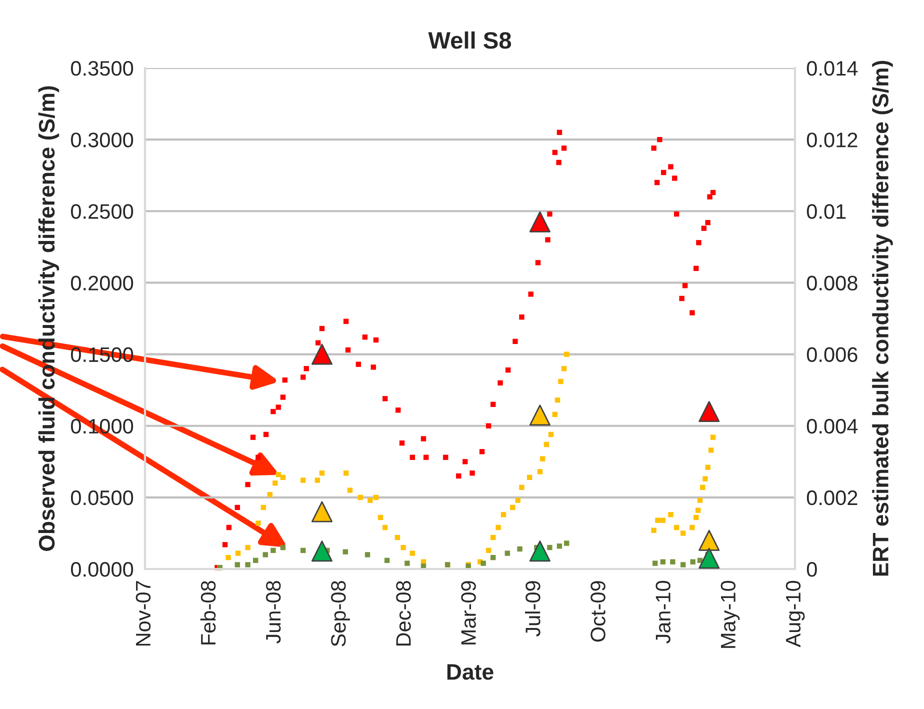 Image resolution: width=924 pixels, height=709 pixels. I want to click on x-tick-label: Aug-10, so click(795, 614).